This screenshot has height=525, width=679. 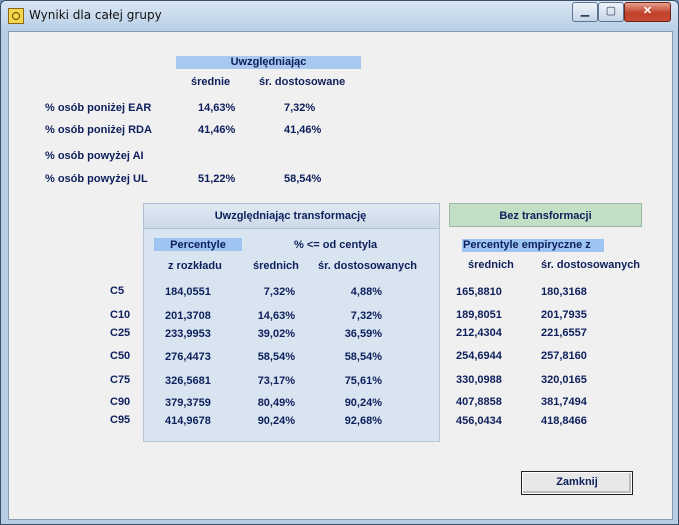 What do you see at coordinates (479, 421) in the screenshot?
I see `pct-es: 456,0434` at bounding box center [479, 421].